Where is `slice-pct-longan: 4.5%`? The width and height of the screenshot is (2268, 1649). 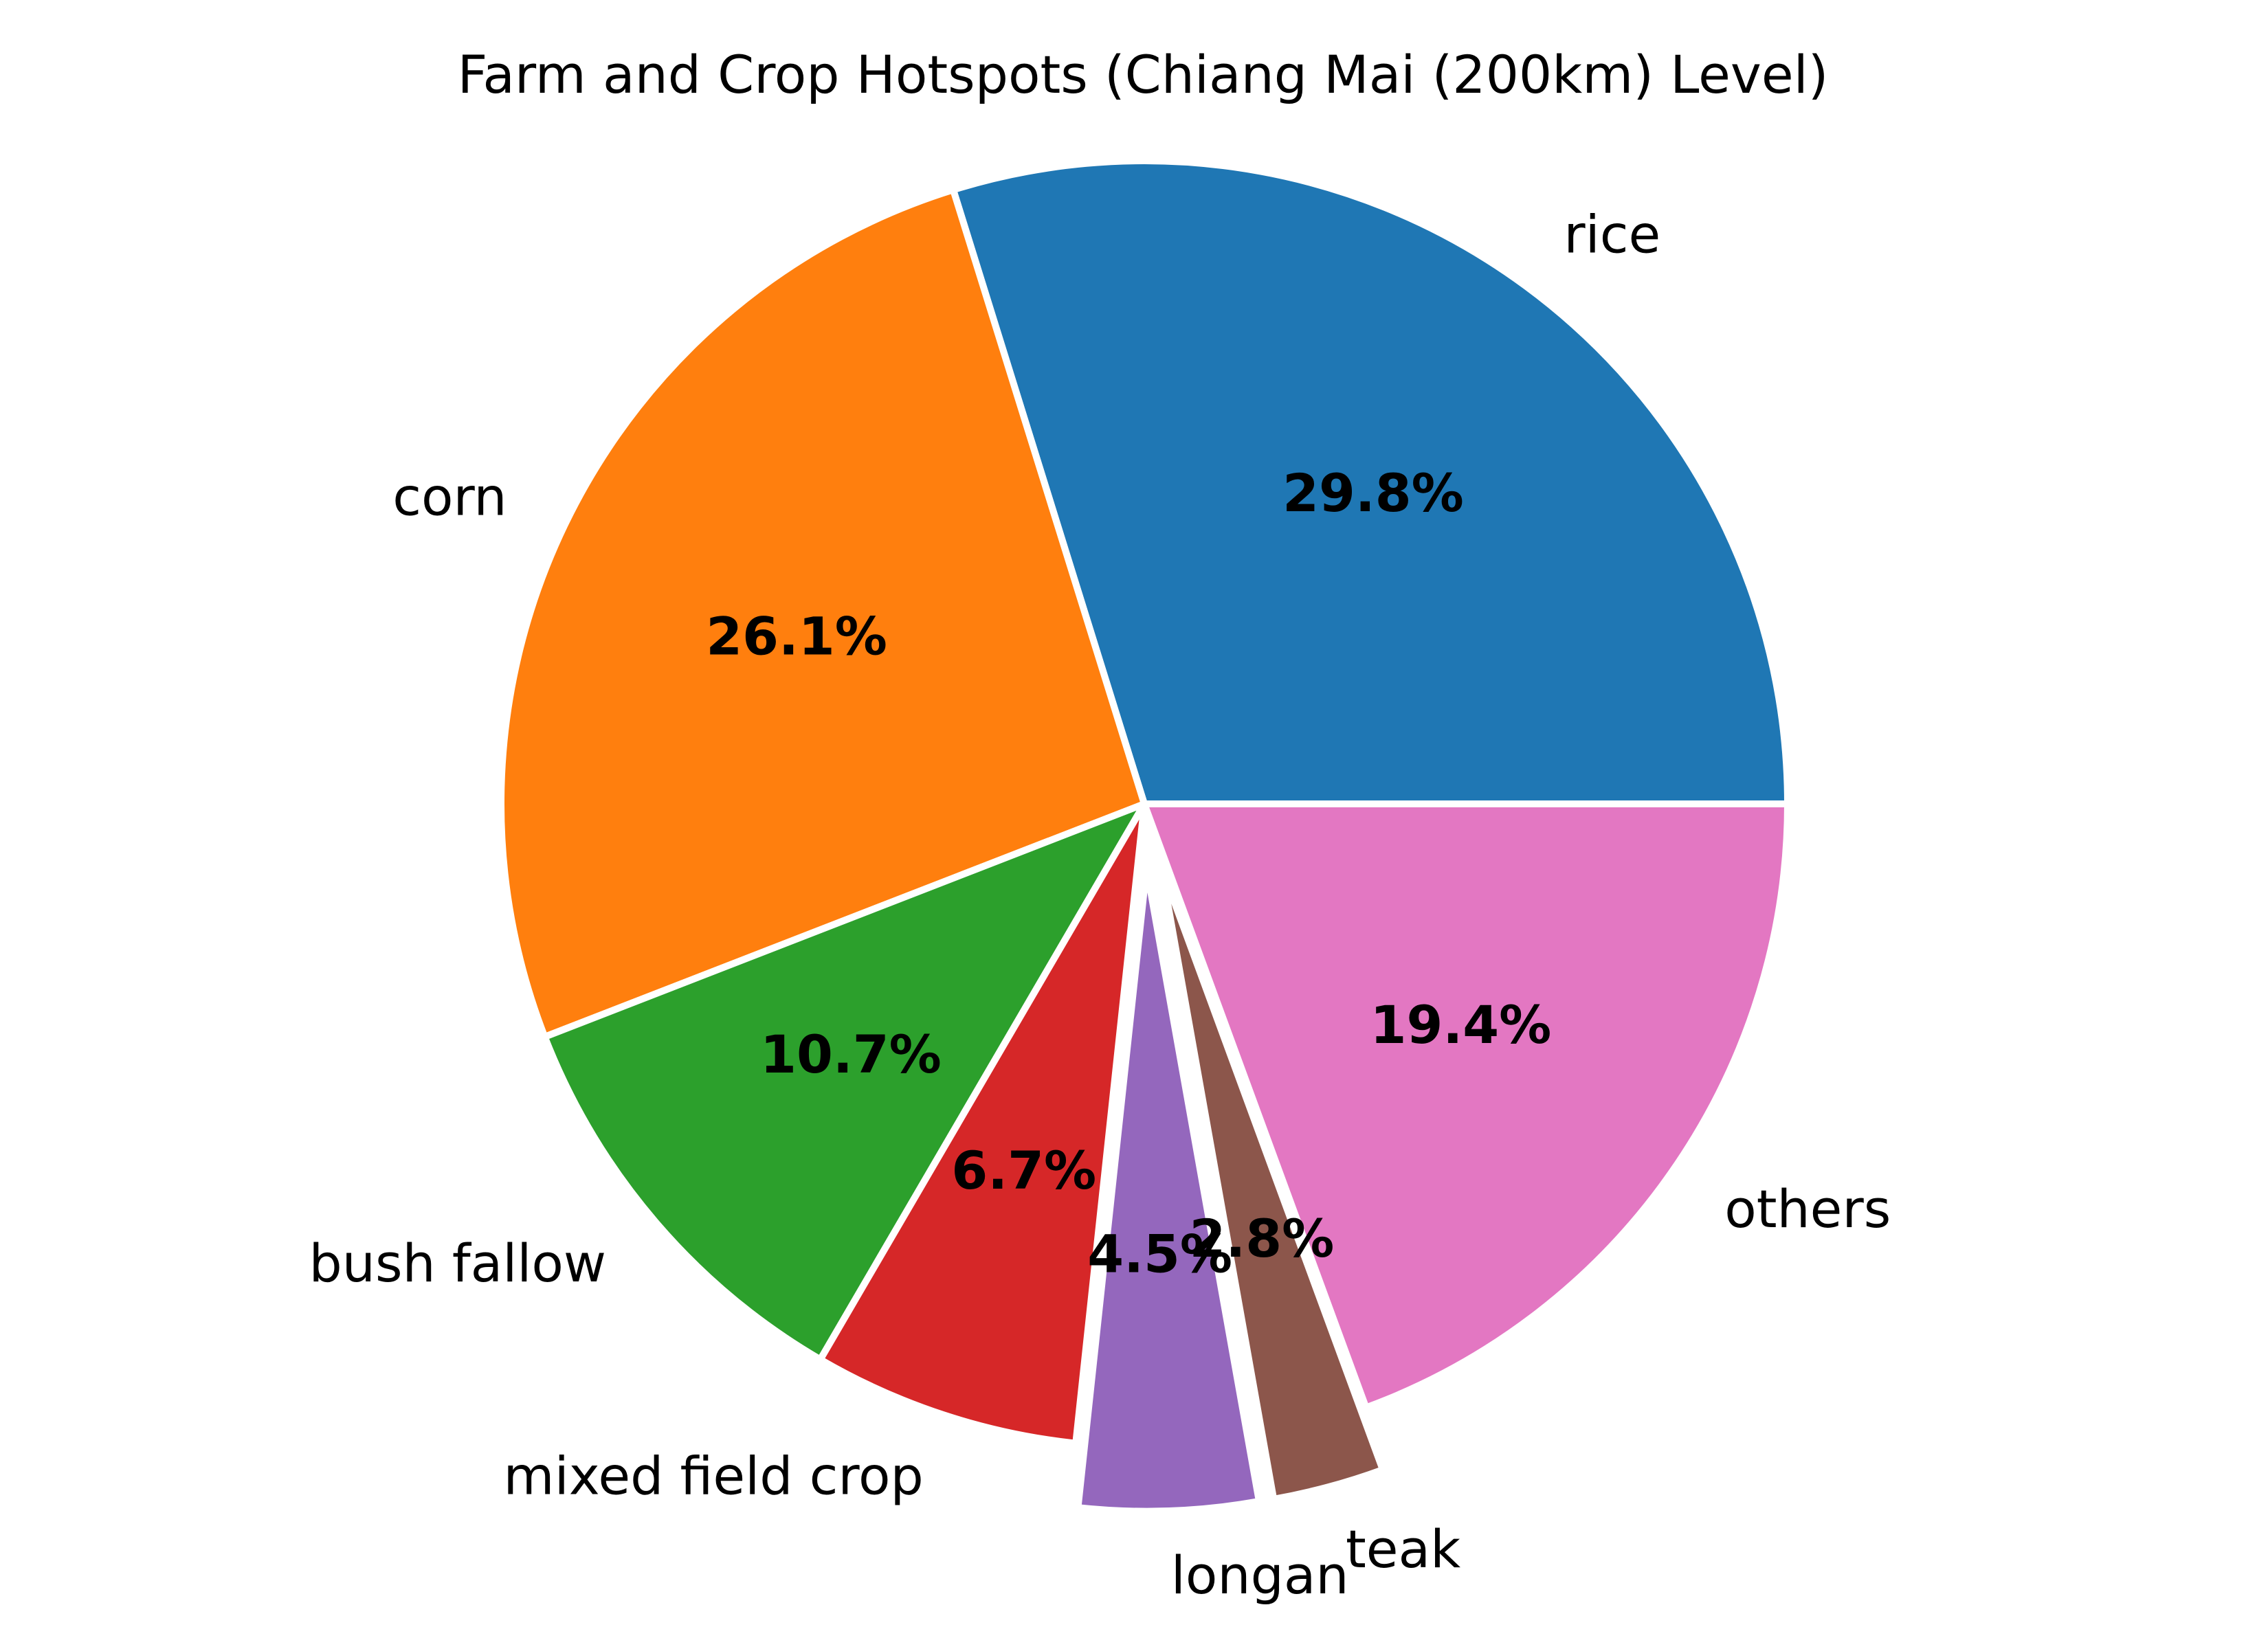
slice-pct-longan: 4.5% is located at coordinates (1159, 1253).